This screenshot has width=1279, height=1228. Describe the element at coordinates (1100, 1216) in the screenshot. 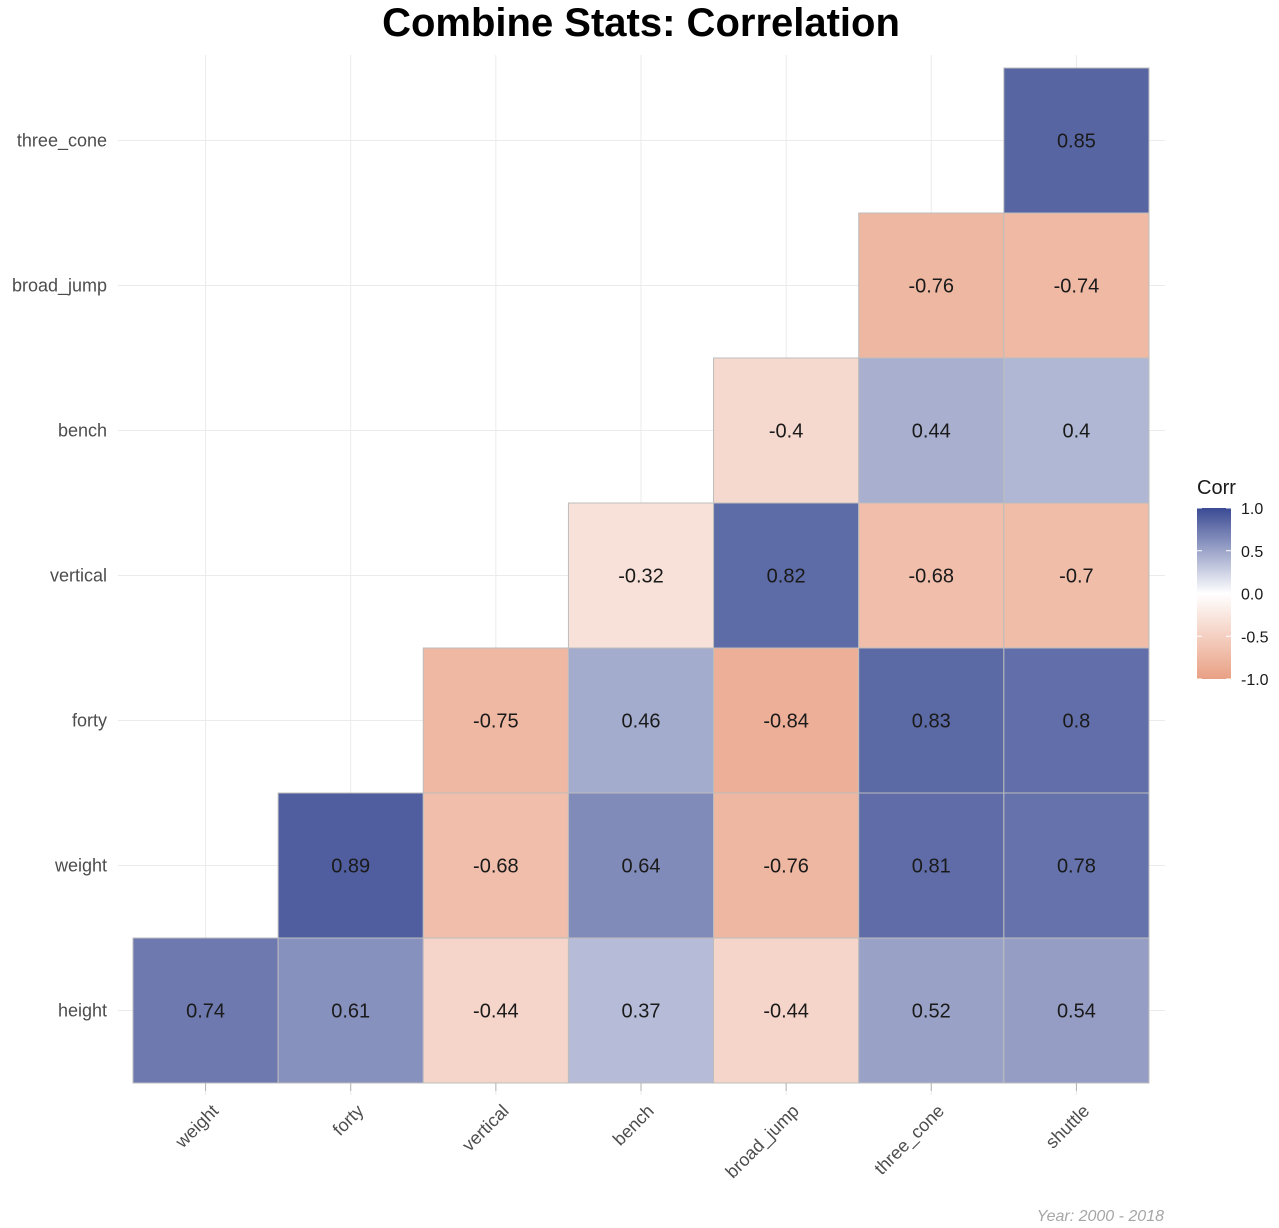

I see `chart-caption: Year: 2000 - 2018` at that location.